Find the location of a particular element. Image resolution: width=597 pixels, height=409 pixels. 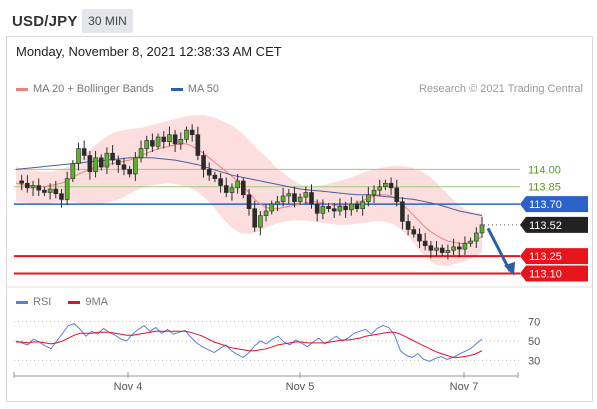

legend-label-ma20: MA 20 + Bollinger Bands is located at coordinates (93, 89).